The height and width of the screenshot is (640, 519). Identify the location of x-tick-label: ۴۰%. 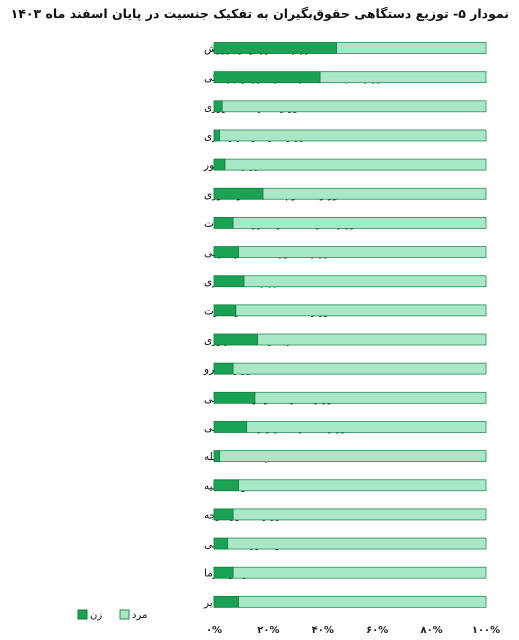
(323, 630).